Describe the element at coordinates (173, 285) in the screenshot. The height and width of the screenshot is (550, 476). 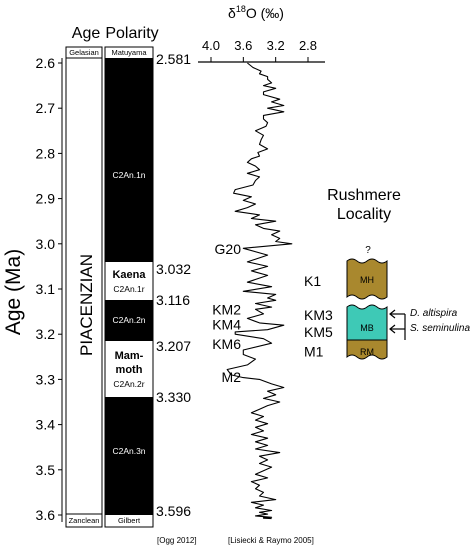
I see `boundary-age-labels: 2.581 3.032 3.116 3.207 3.330 3.596` at that location.